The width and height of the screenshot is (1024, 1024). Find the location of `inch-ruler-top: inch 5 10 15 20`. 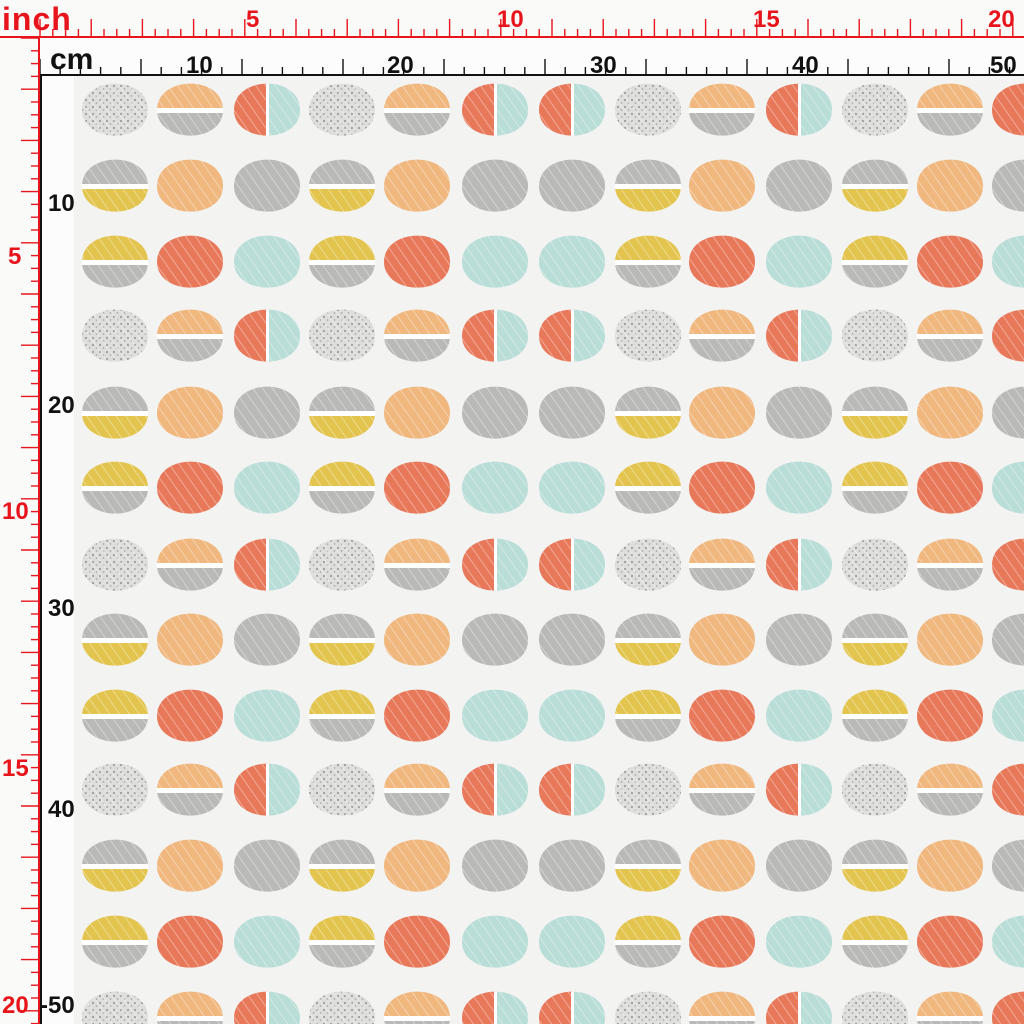

inch-ruler-top: inch 5 10 15 20 is located at coordinates (512, 19).